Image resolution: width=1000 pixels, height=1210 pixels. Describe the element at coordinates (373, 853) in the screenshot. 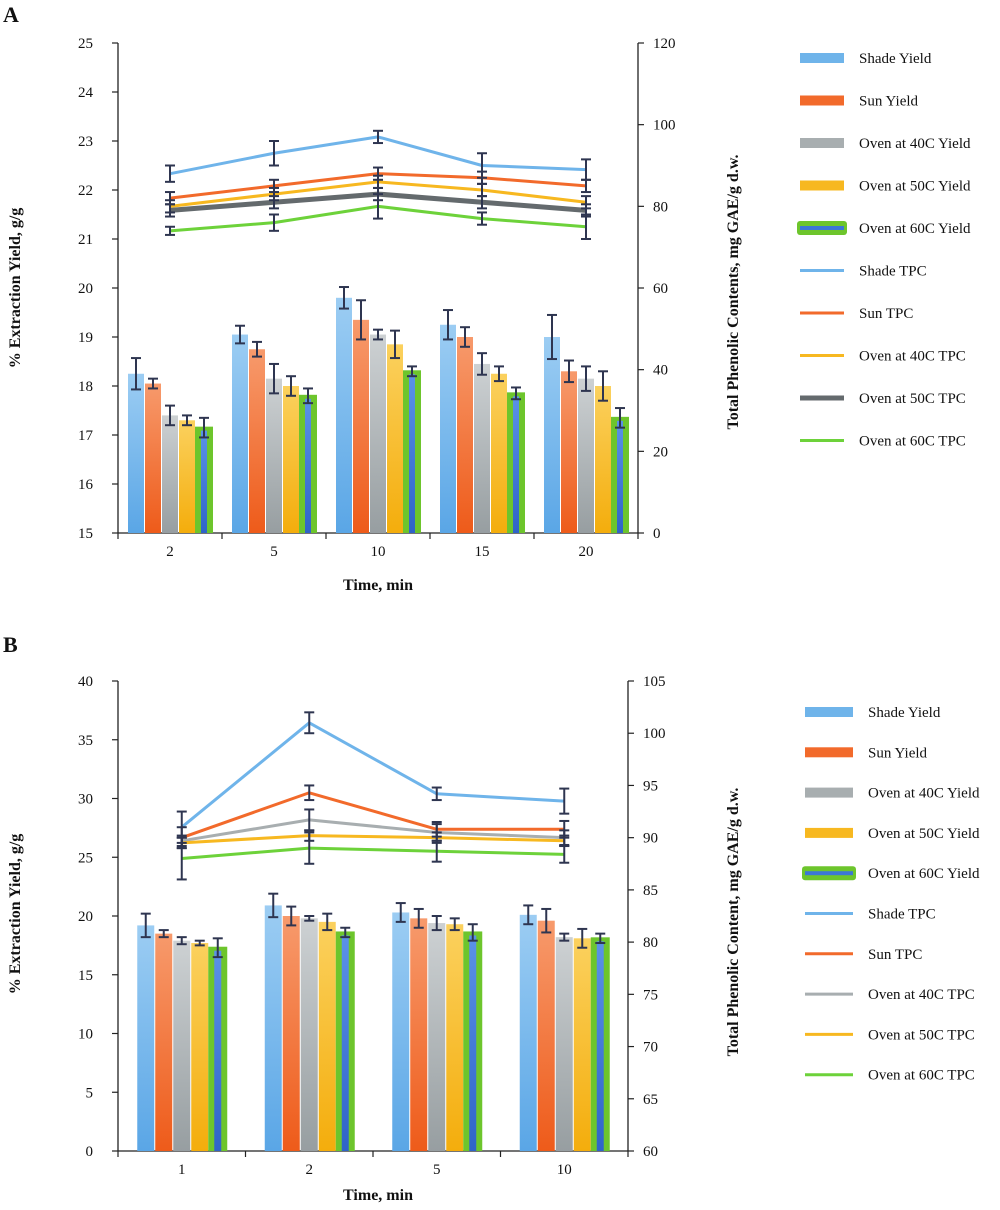

I see `line-oven-at-60c-tpc` at that location.